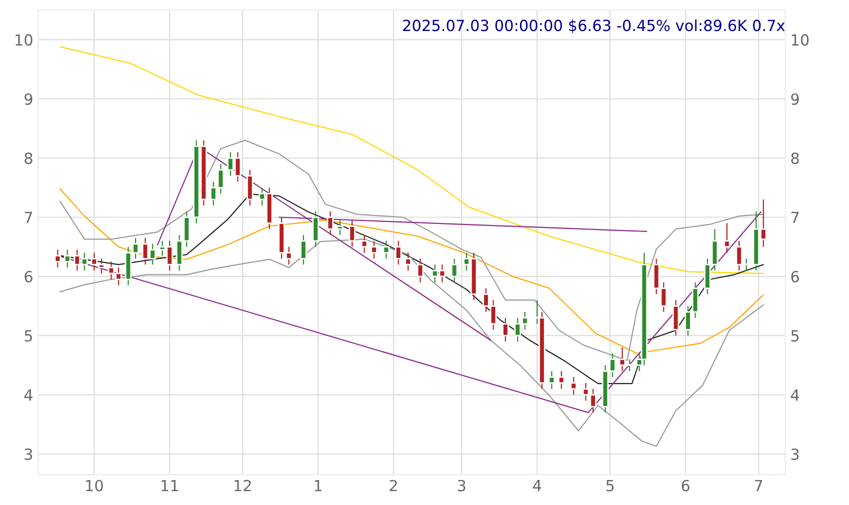 This screenshot has height=505, width=849. I want to click on y2-tick-label: 3, so click(795, 454).